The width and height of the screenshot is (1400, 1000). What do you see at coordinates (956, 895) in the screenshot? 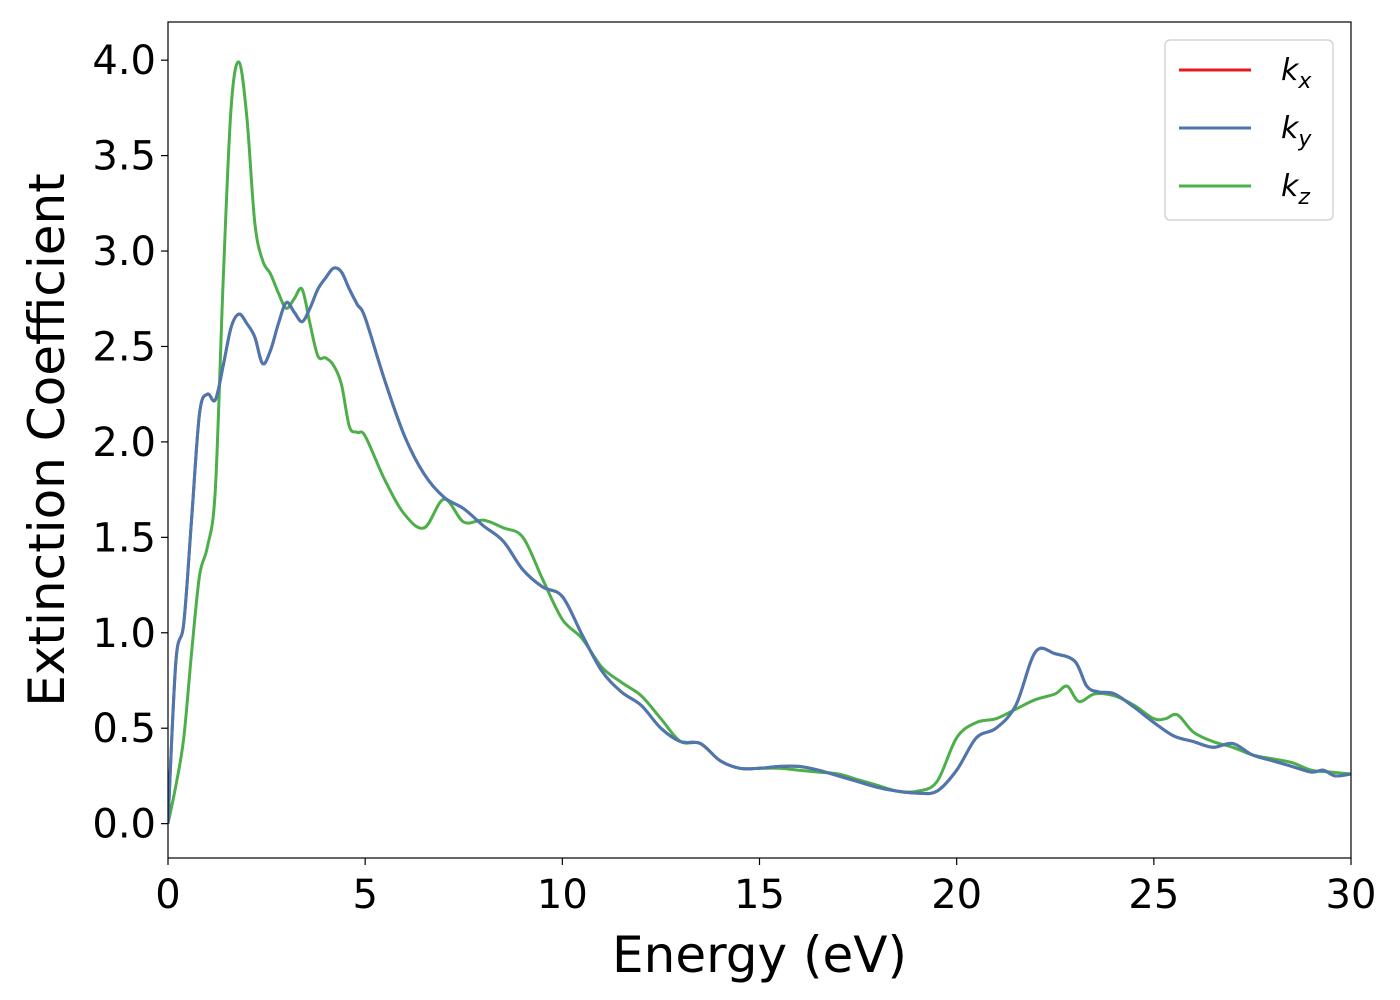
I see `x-tick-label: 20` at bounding box center [956, 895].